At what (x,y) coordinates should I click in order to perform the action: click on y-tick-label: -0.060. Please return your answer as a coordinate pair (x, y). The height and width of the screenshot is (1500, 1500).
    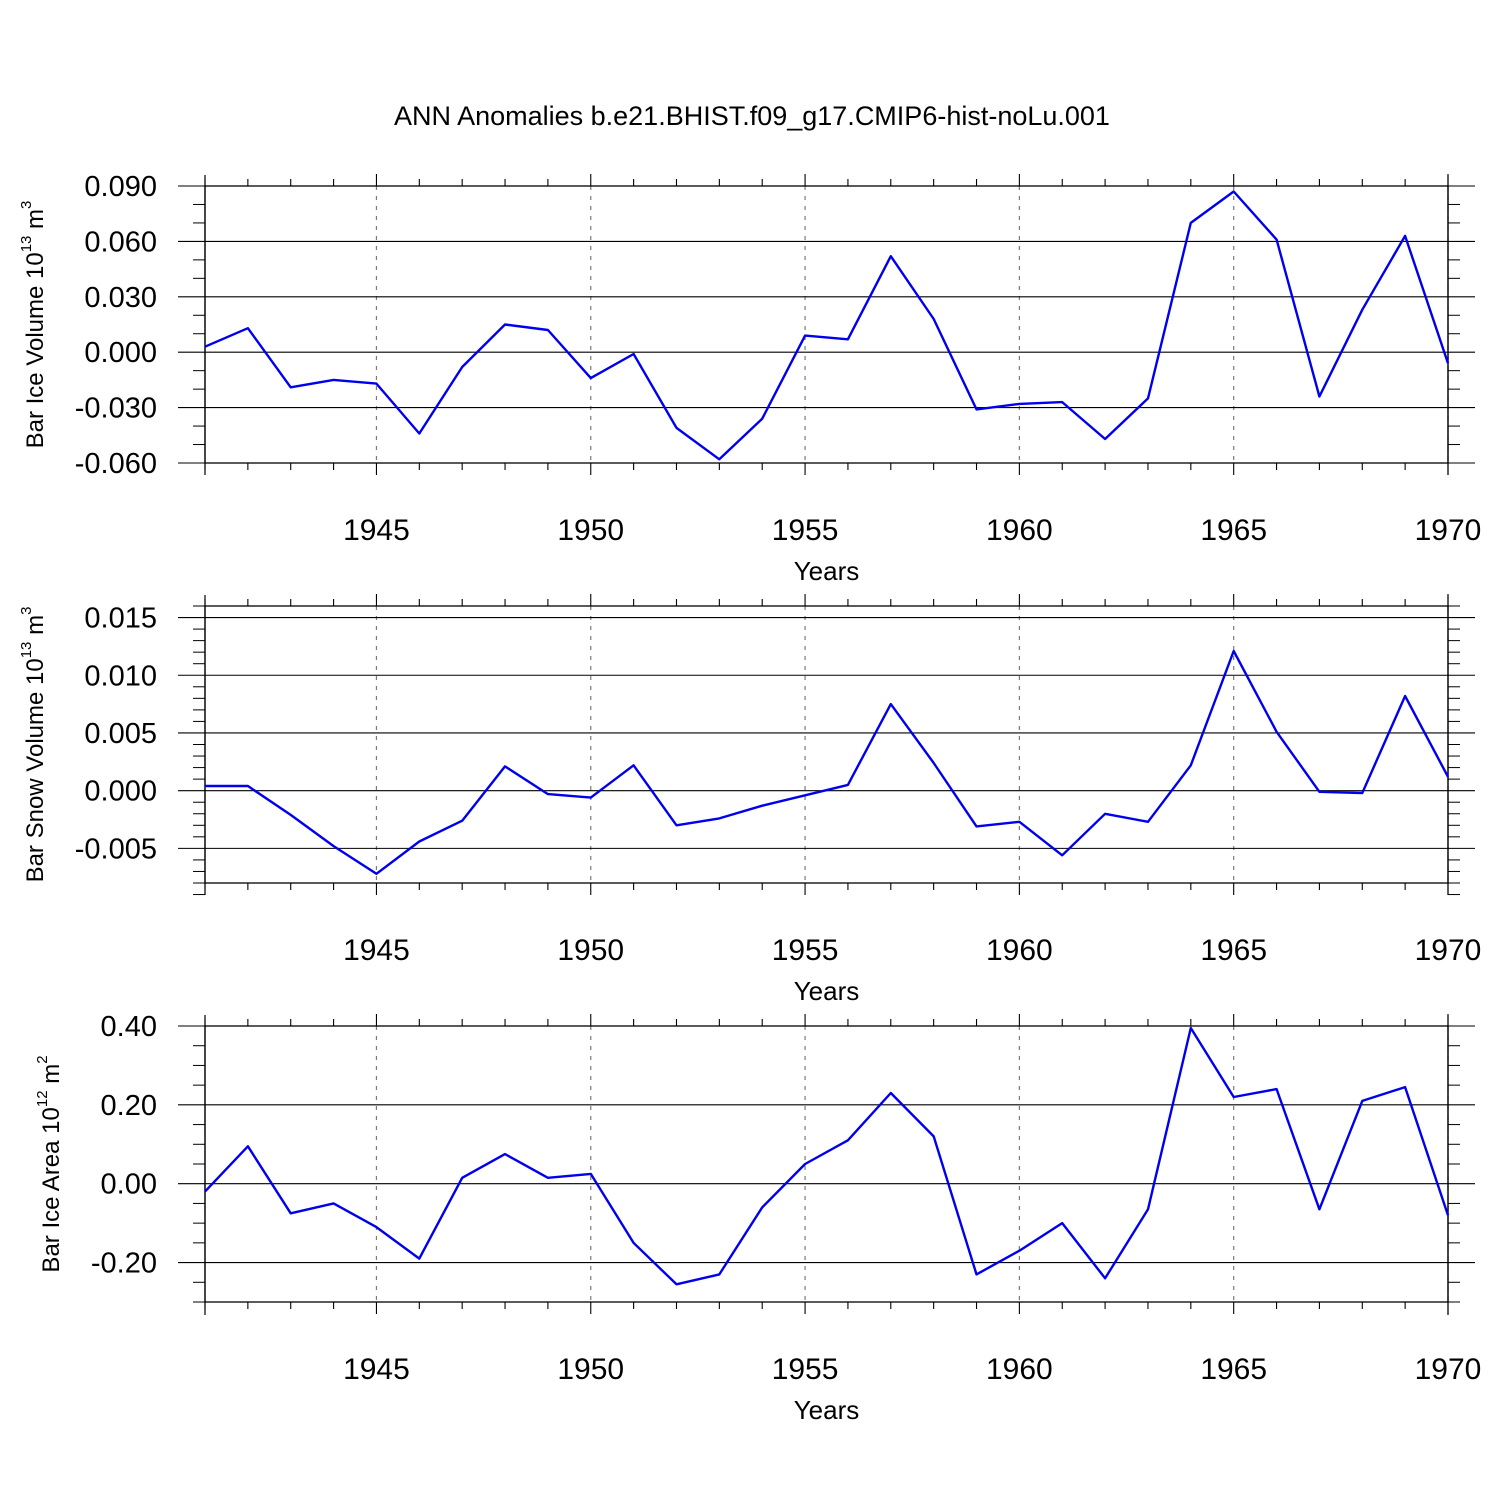
    Looking at the image, I should click on (116, 464).